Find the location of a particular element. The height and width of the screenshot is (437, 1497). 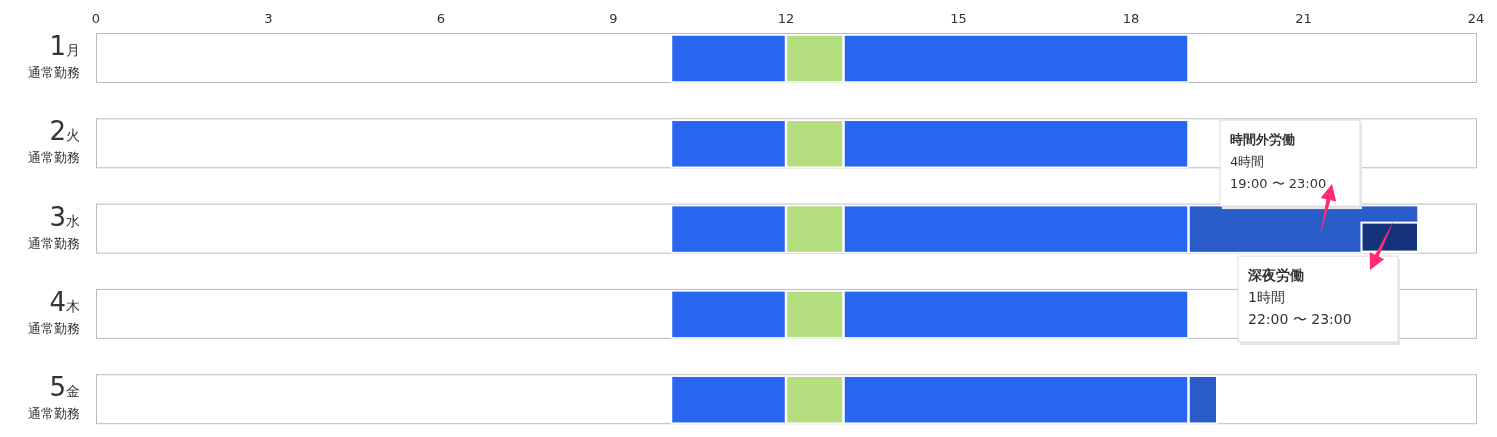

tooltip: 時間外労働 4時間 19:00 〜 23:00 is located at coordinates (1290, 164).